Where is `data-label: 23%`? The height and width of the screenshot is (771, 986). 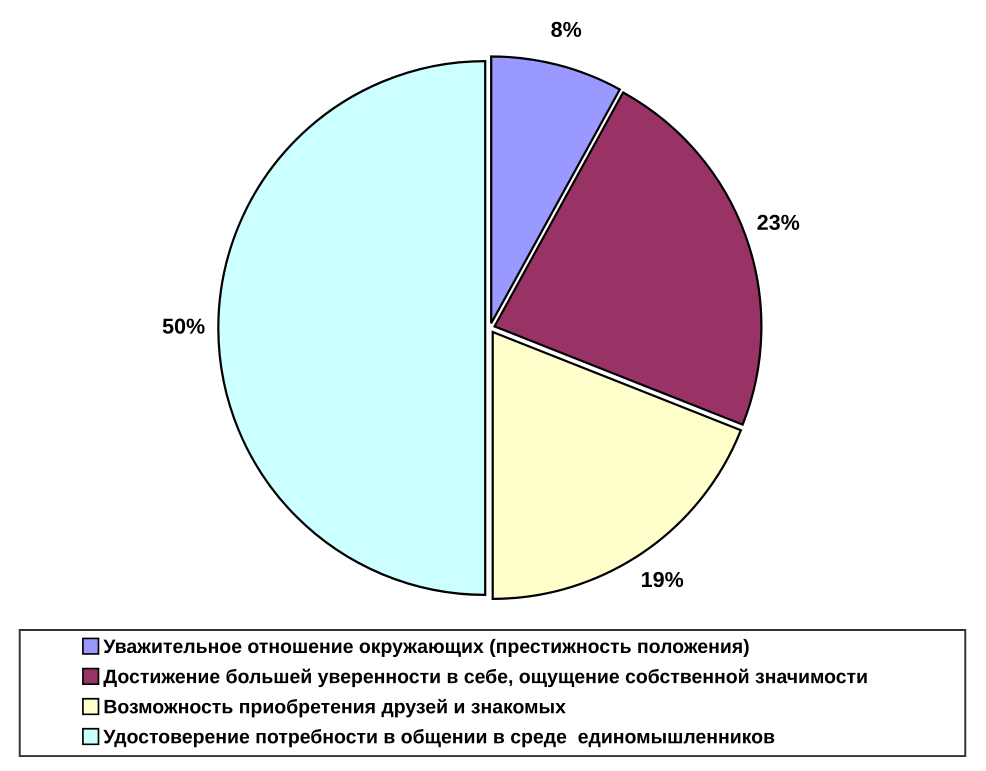
data-label: 23% is located at coordinates (778, 222).